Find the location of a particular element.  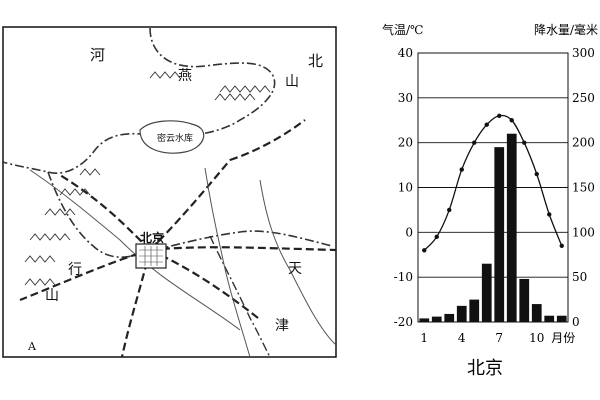

left-tick-label: 0 is located at coordinates (409, 232).